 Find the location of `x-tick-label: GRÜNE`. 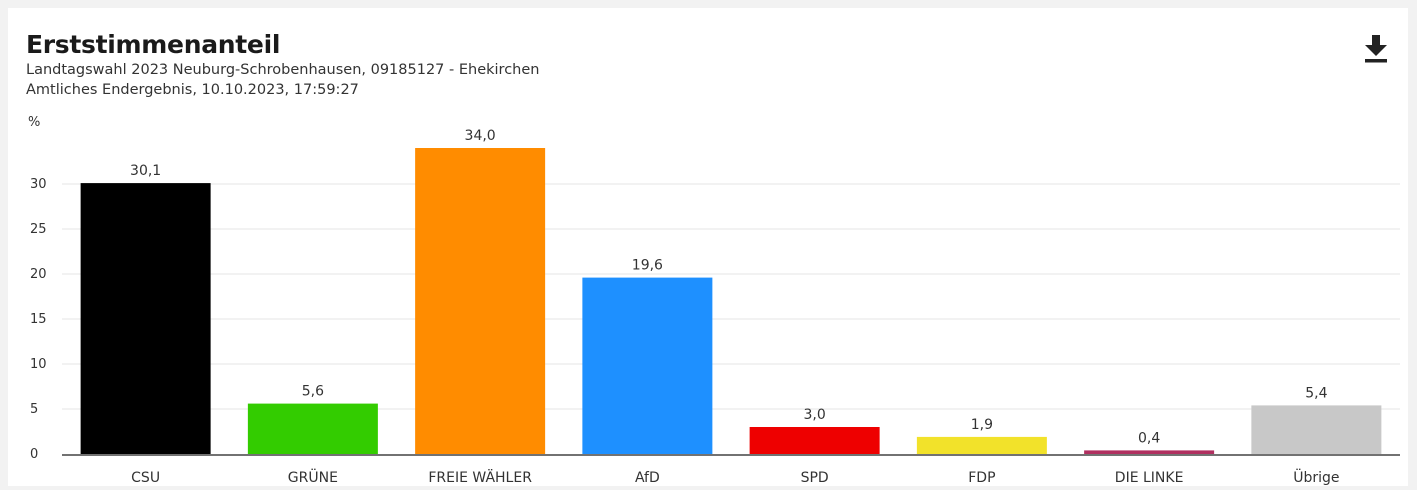

x-tick-label: GRÜNE is located at coordinates (313, 477).